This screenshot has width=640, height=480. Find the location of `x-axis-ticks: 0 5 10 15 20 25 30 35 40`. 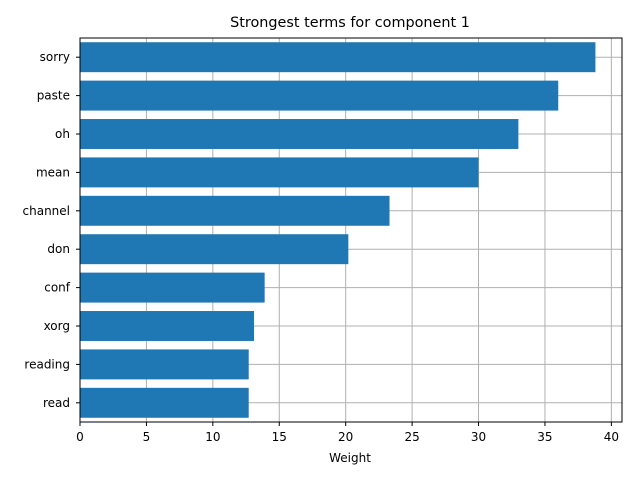

x-axis-ticks: 0 5 10 15 20 25 30 35 40 is located at coordinates (347, 433).